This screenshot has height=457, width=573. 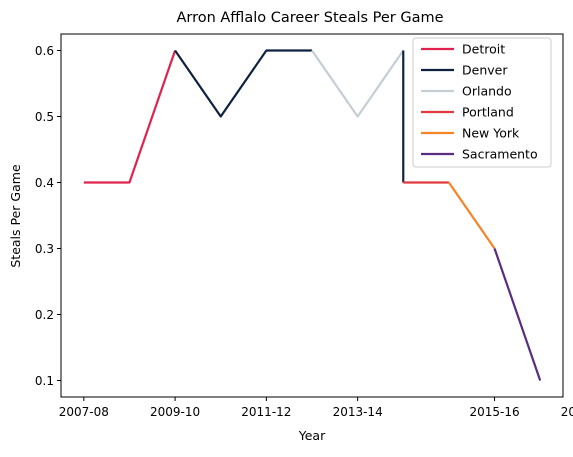 I want to click on legend-label-detroit: Detroit, so click(x=483, y=49).